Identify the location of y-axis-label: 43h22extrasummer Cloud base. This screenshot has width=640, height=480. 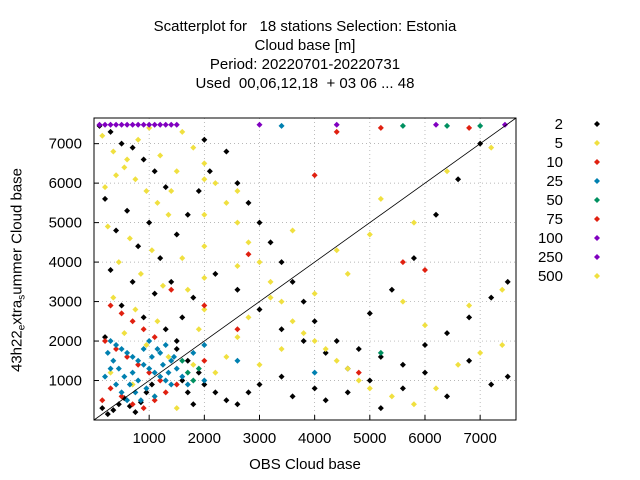
(18, 270).